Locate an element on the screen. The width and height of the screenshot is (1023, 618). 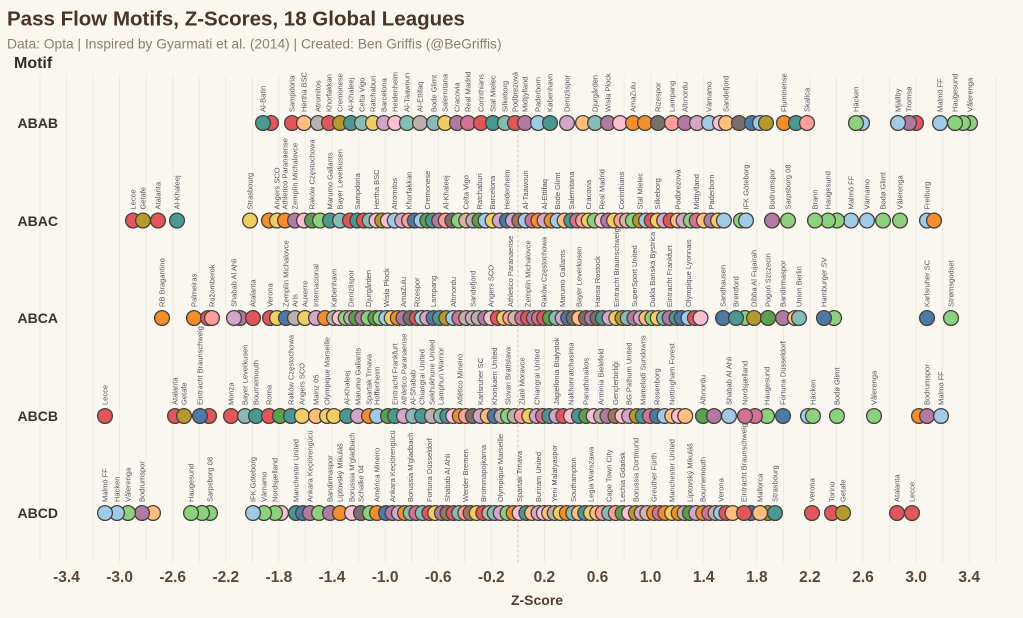
svg-text: Lamphun Warrior is located at coordinates (441, 376).